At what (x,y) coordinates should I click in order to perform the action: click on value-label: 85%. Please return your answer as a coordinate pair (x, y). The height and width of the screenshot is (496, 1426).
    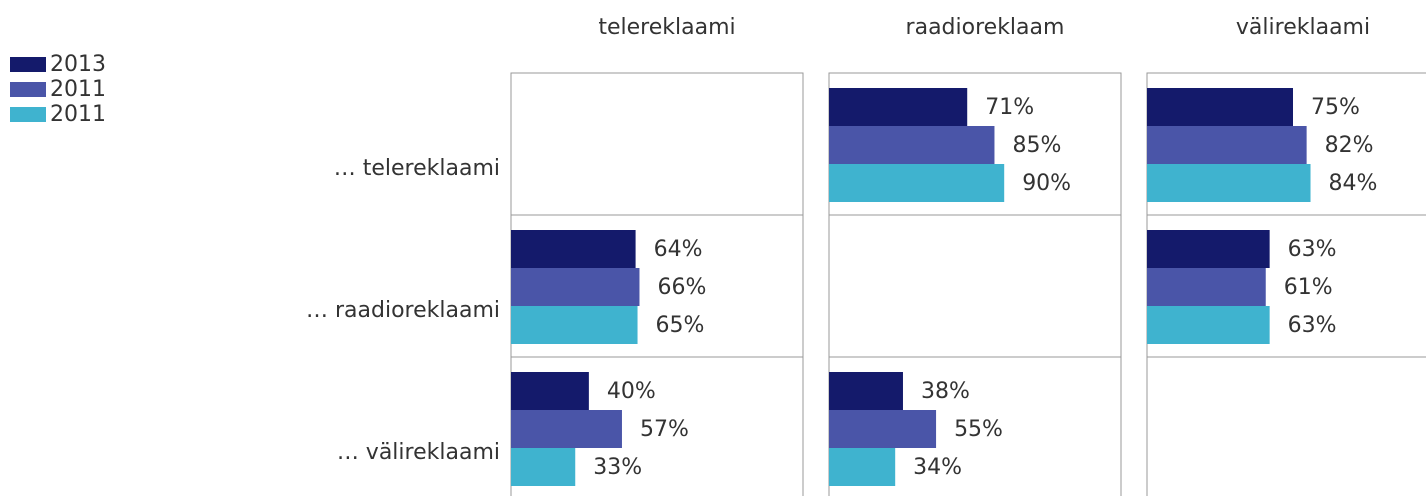
    Looking at the image, I should click on (1036, 145).